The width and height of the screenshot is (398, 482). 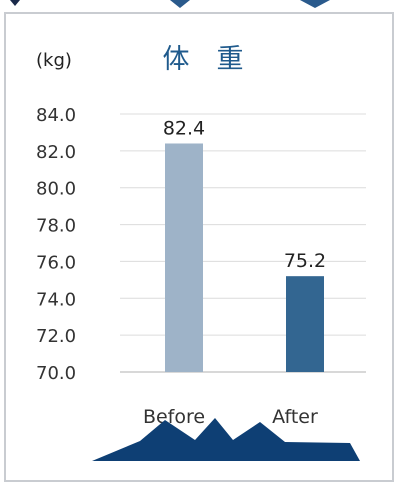 What do you see at coordinates (305, 261) in the screenshot?
I see `value-label: 75.2` at bounding box center [305, 261].